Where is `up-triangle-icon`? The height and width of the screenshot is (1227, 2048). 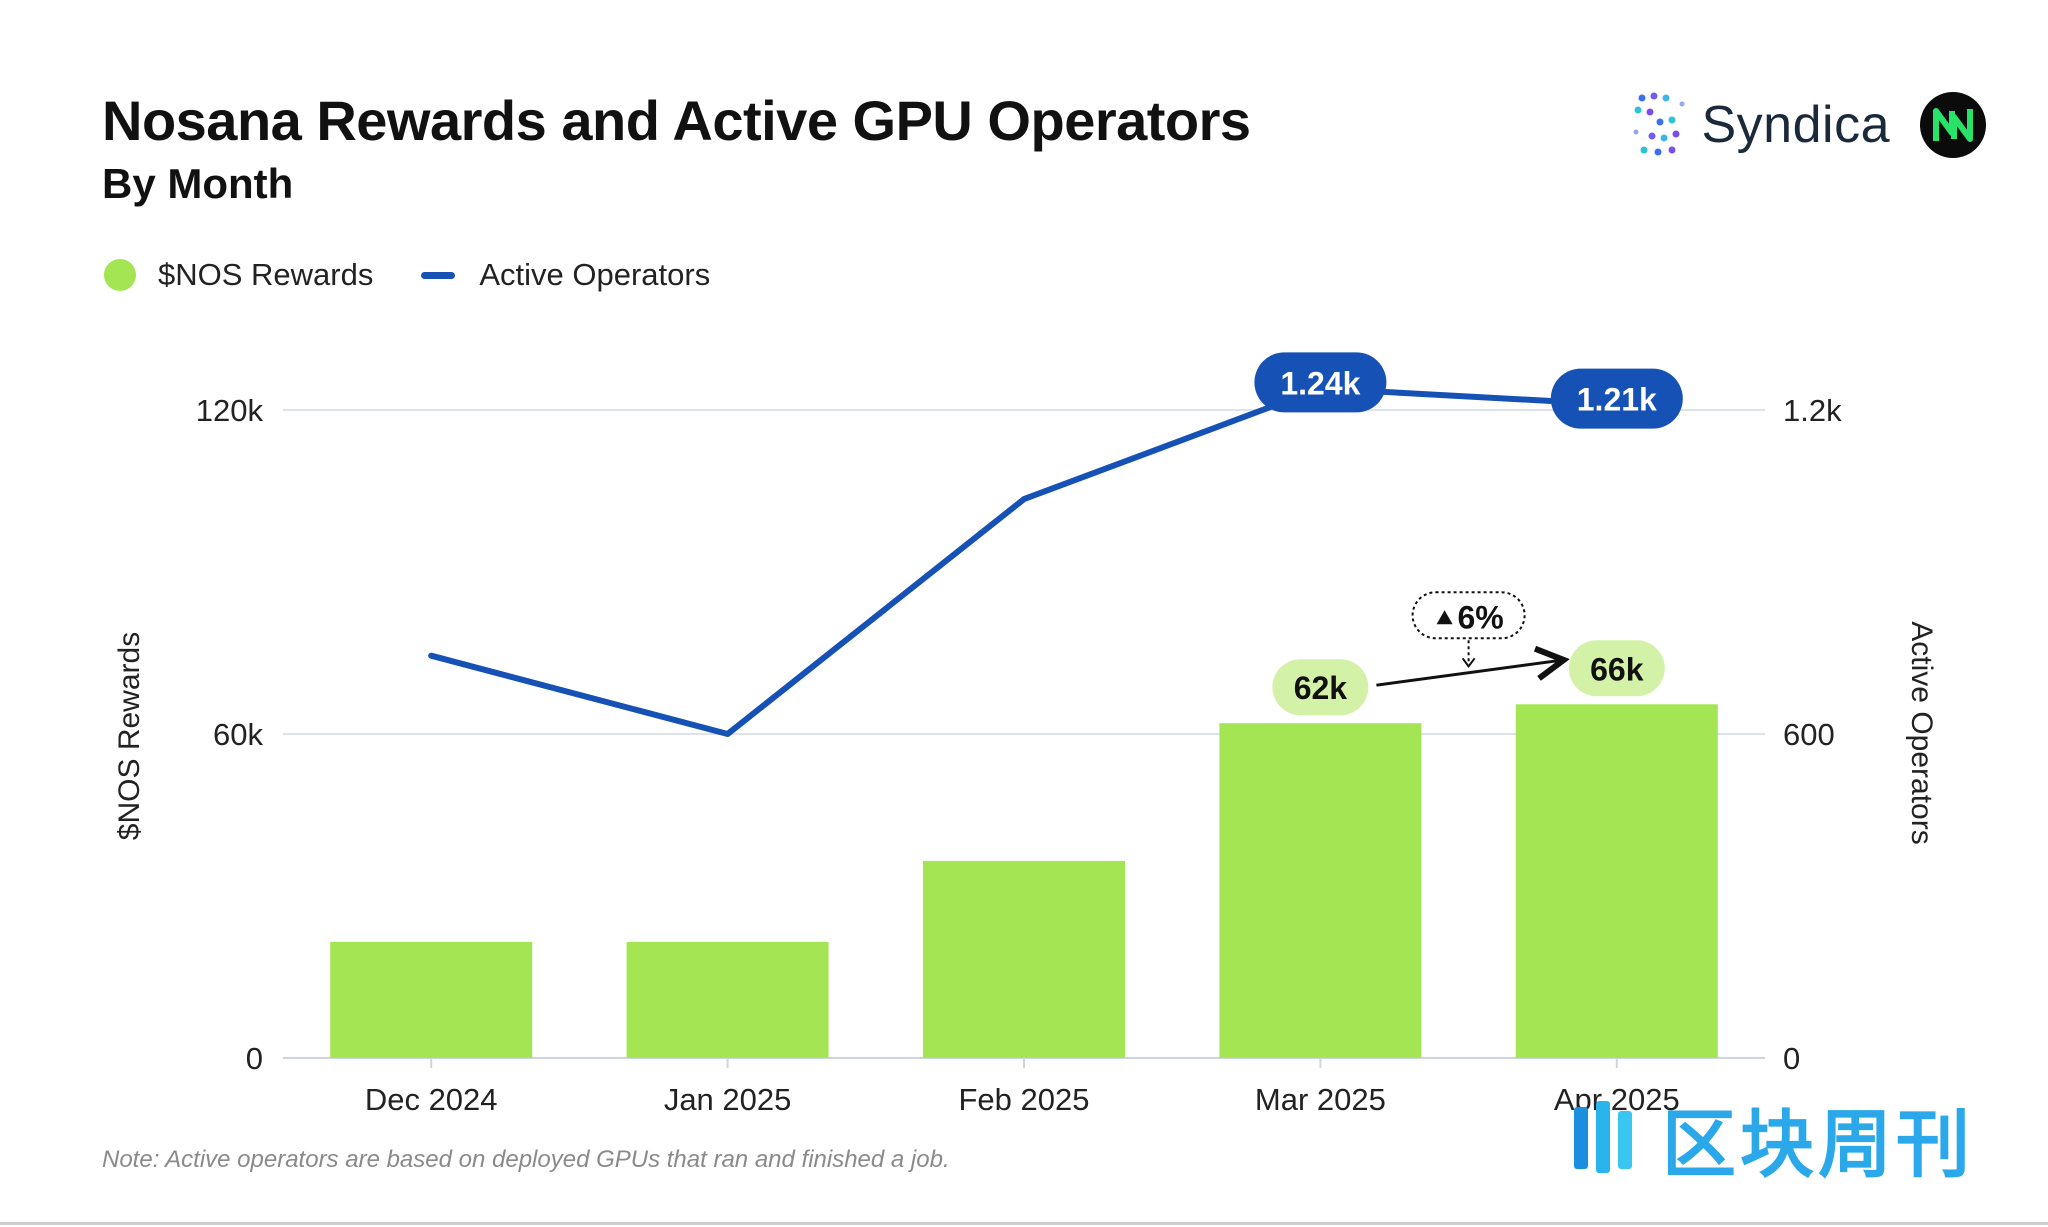 up-triangle-icon is located at coordinates (1444, 617).